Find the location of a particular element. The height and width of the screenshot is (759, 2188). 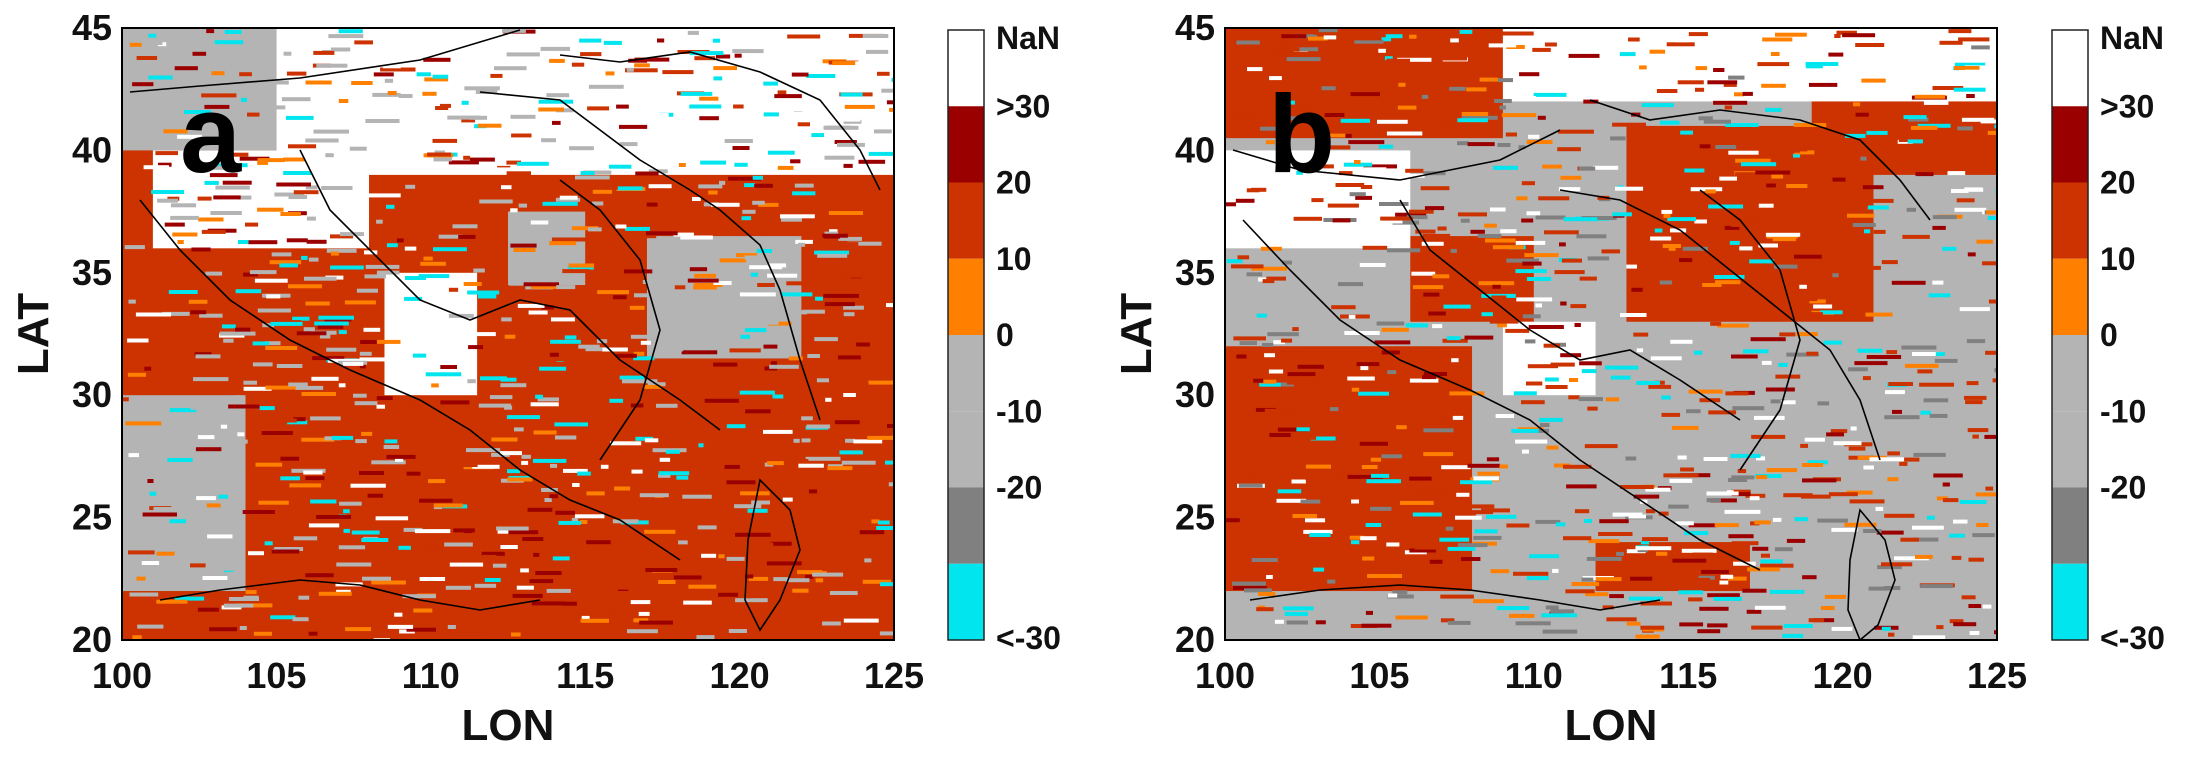

colorbar-swatch is located at coordinates (966, 373).